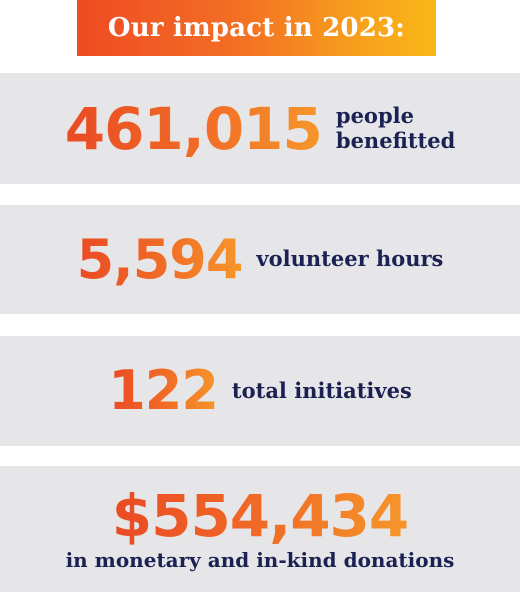 The image size is (520, 592). What do you see at coordinates (160, 259) in the screenshot?
I see `stat-value-volunteer-hours: 5,594` at bounding box center [160, 259].